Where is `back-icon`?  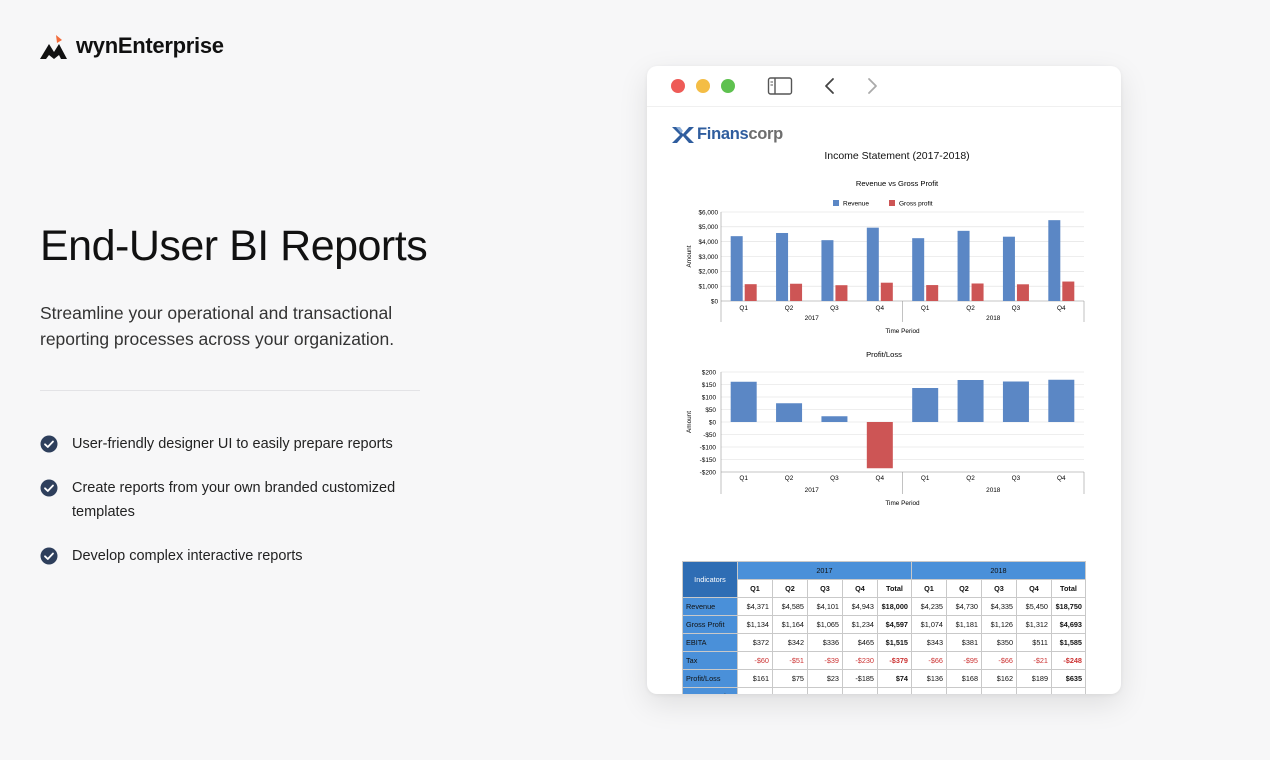 back-icon is located at coordinates (830, 86).